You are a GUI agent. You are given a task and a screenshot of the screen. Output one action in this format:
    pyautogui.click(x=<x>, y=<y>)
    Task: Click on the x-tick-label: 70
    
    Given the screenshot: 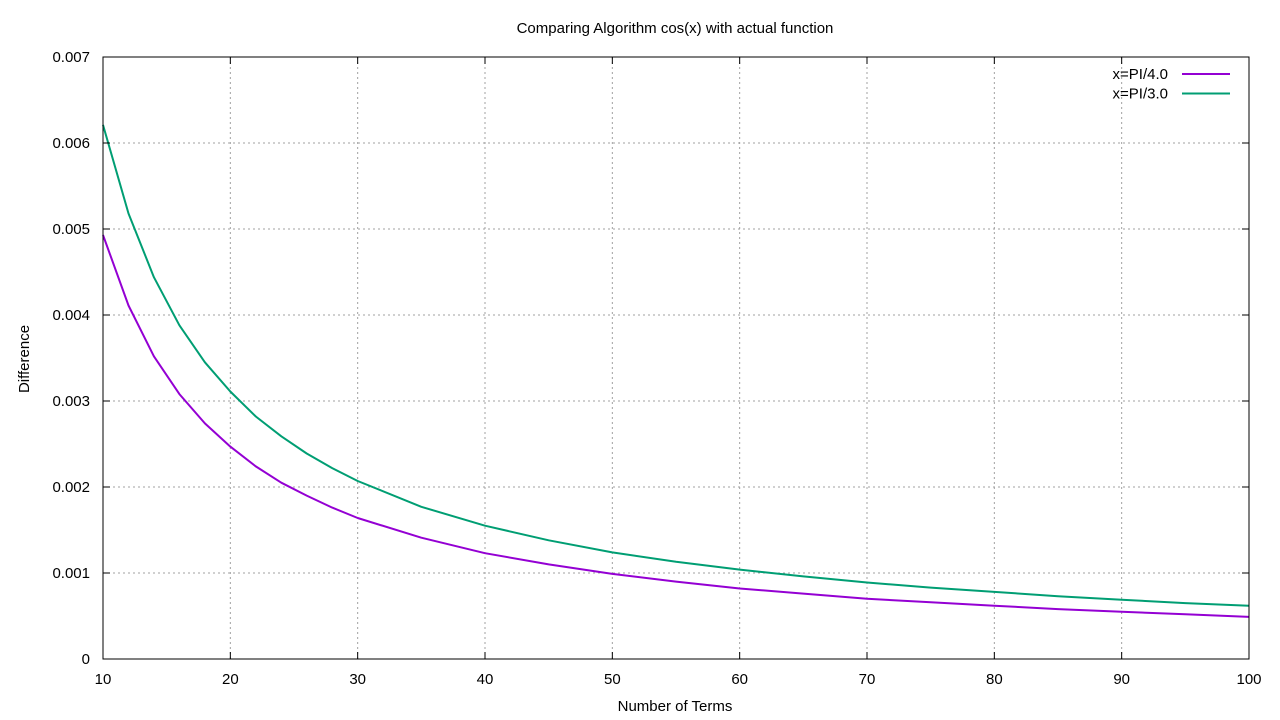 What is the action you would take?
    pyautogui.click(x=867, y=679)
    